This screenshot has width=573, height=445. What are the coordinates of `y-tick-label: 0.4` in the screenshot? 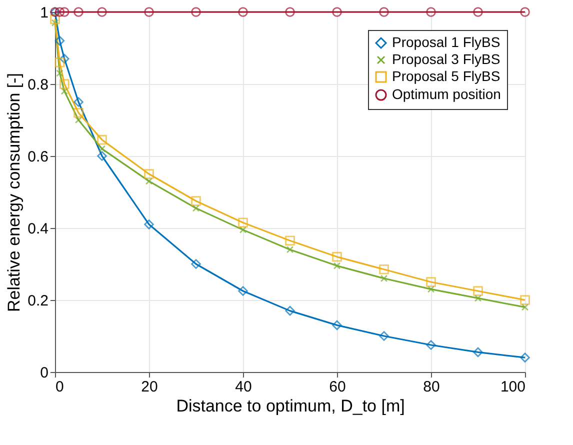 It's located at (38, 229).